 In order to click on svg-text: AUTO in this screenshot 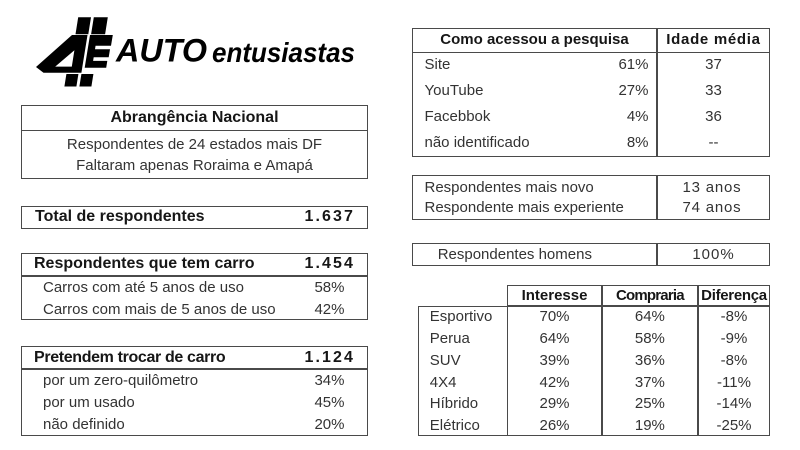, I will do `click(161, 51)`.